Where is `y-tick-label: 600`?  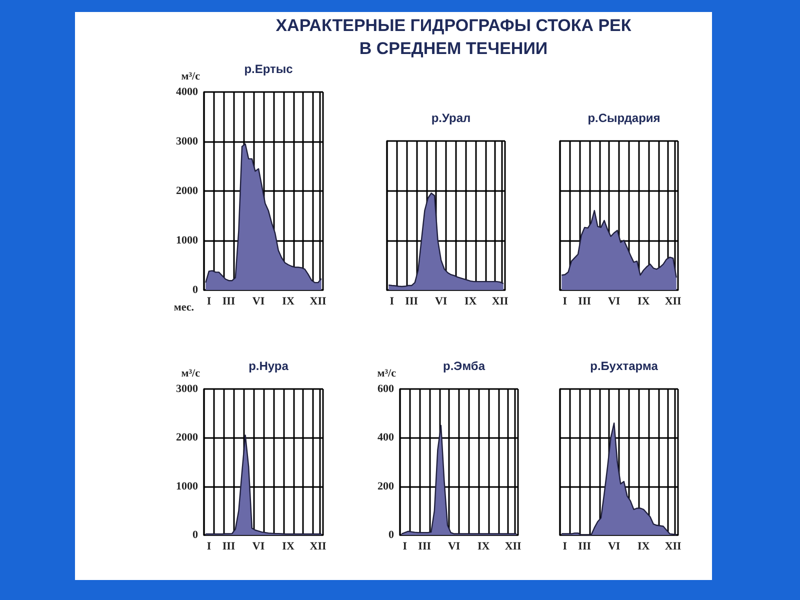
y-tick-label: 600 is located at coordinates (386, 389).